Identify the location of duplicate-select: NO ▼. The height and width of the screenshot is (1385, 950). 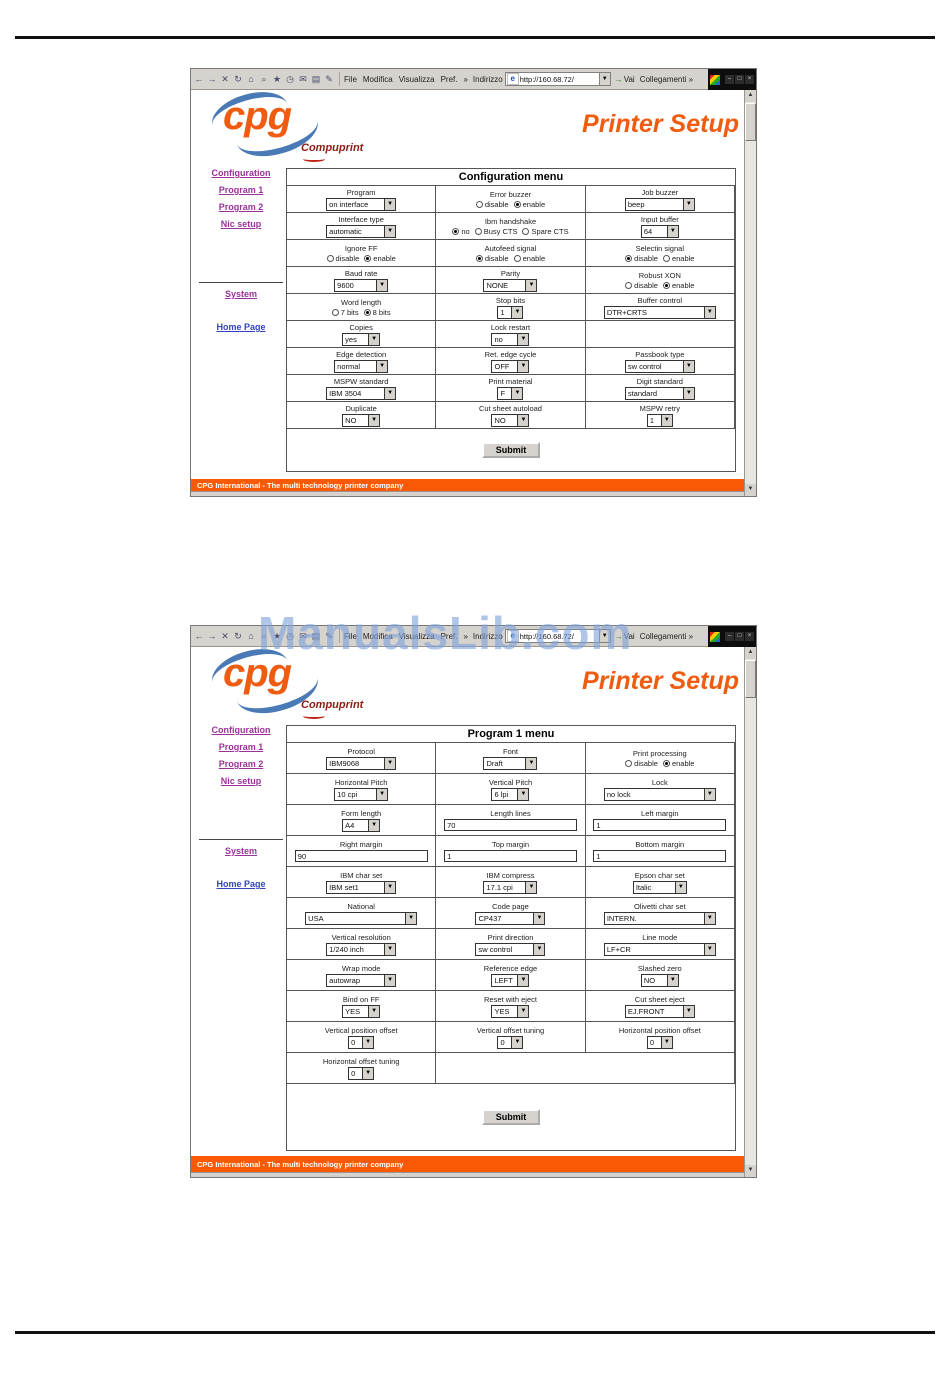
(361, 420).